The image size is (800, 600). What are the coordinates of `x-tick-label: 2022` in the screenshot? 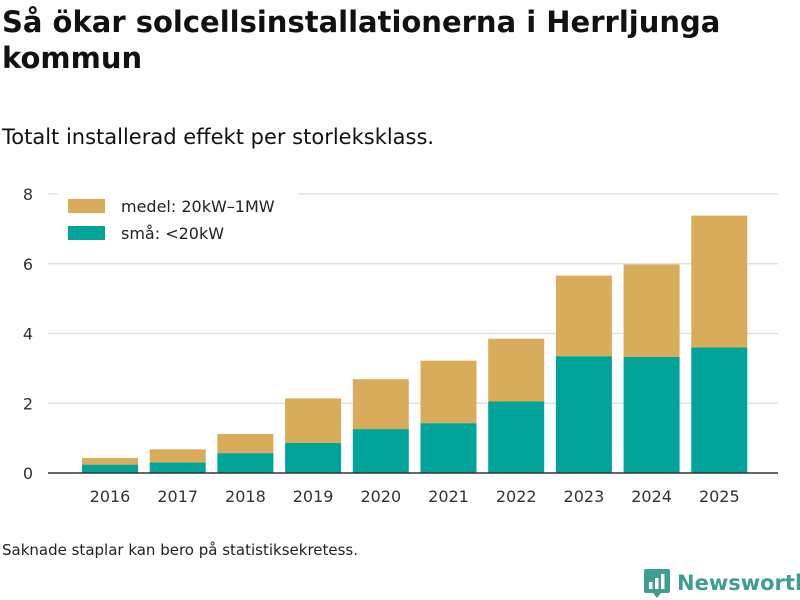 It's located at (516, 496).